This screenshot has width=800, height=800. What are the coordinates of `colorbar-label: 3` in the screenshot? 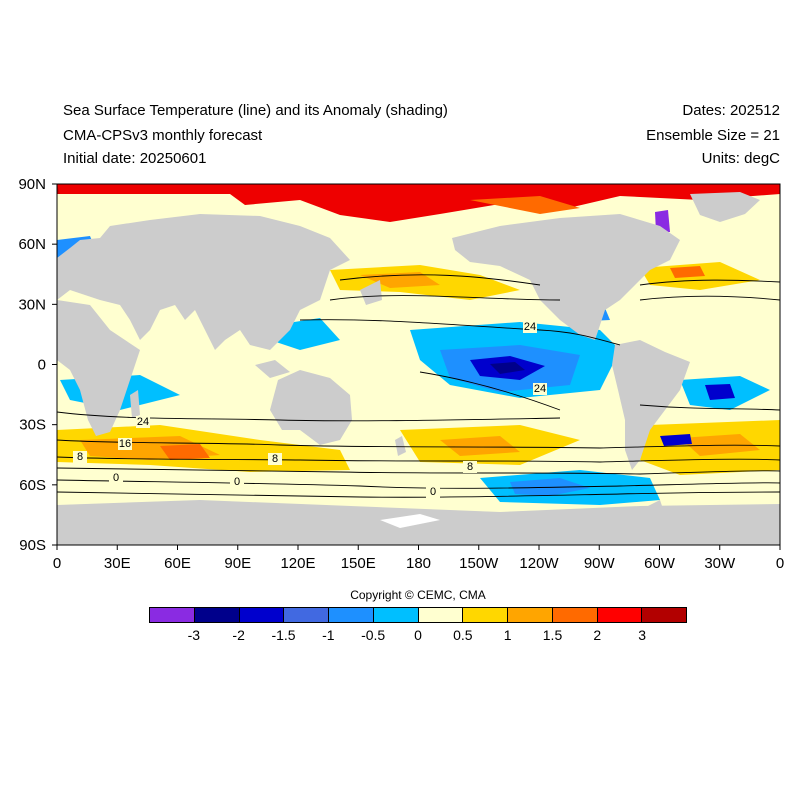 It's located at (642, 635).